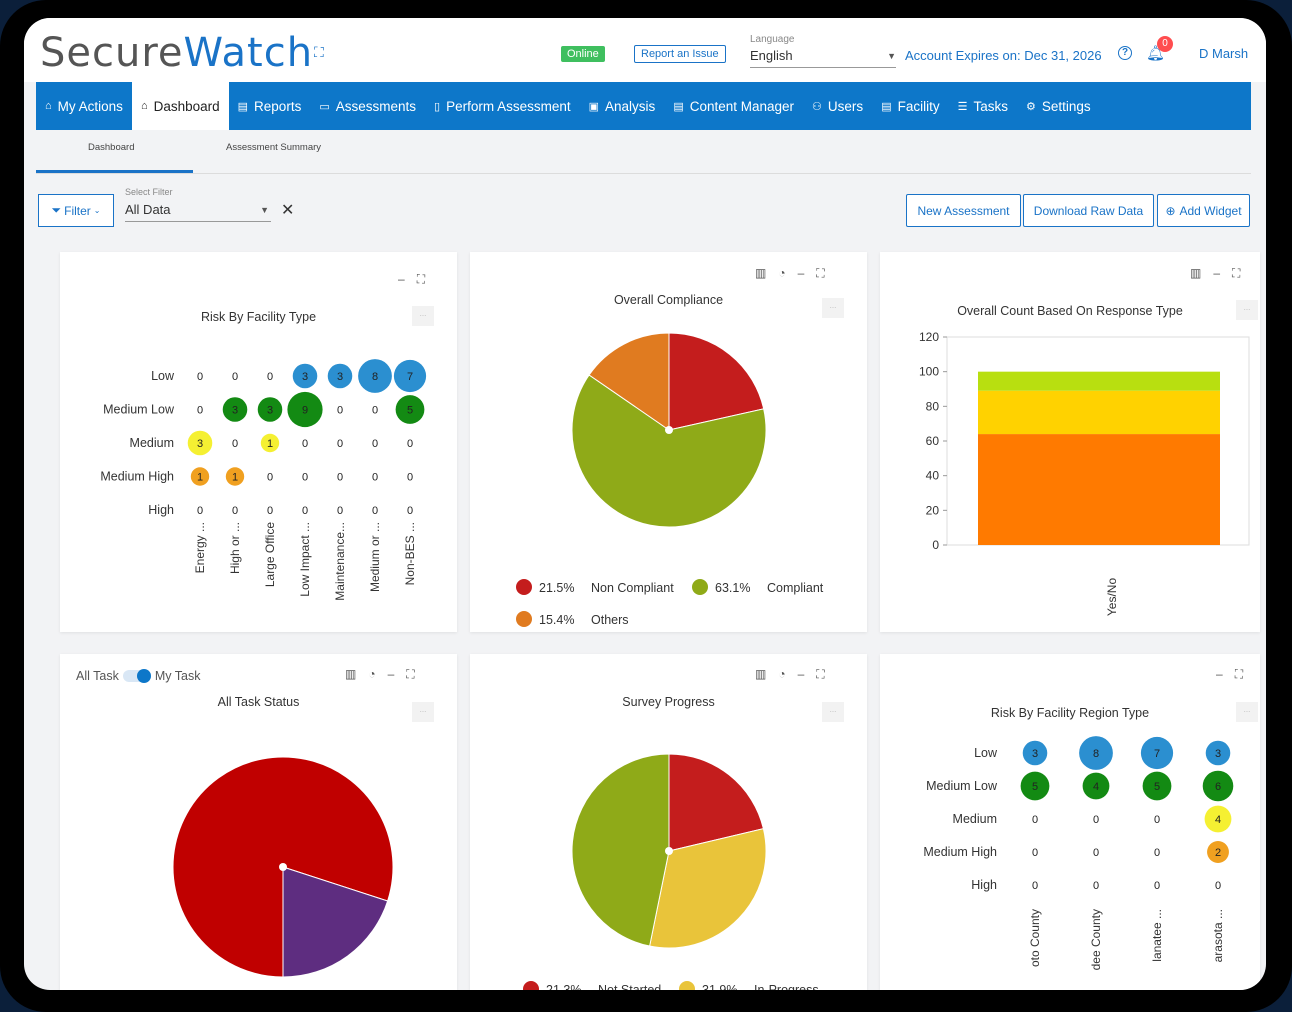 The height and width of the screenshot is (1012, 1292). I want to click on tab-assessment-summary: Assessment Summary, so click(274, 147).